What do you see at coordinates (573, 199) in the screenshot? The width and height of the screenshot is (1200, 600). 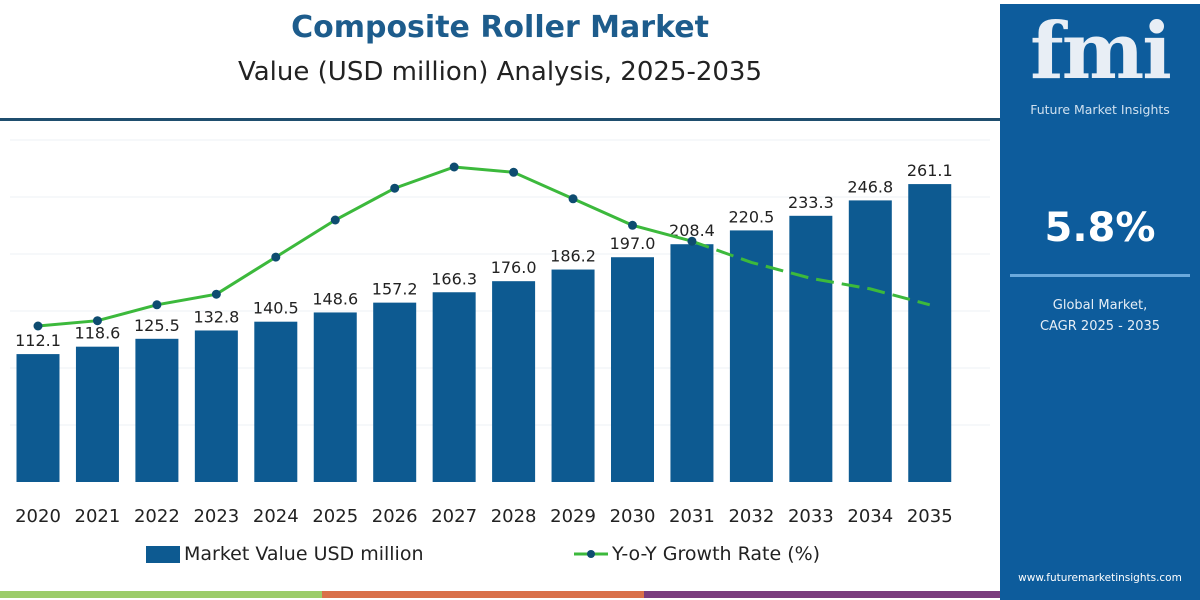 I see `growth-point-2029` at bounding box center [573, 199].